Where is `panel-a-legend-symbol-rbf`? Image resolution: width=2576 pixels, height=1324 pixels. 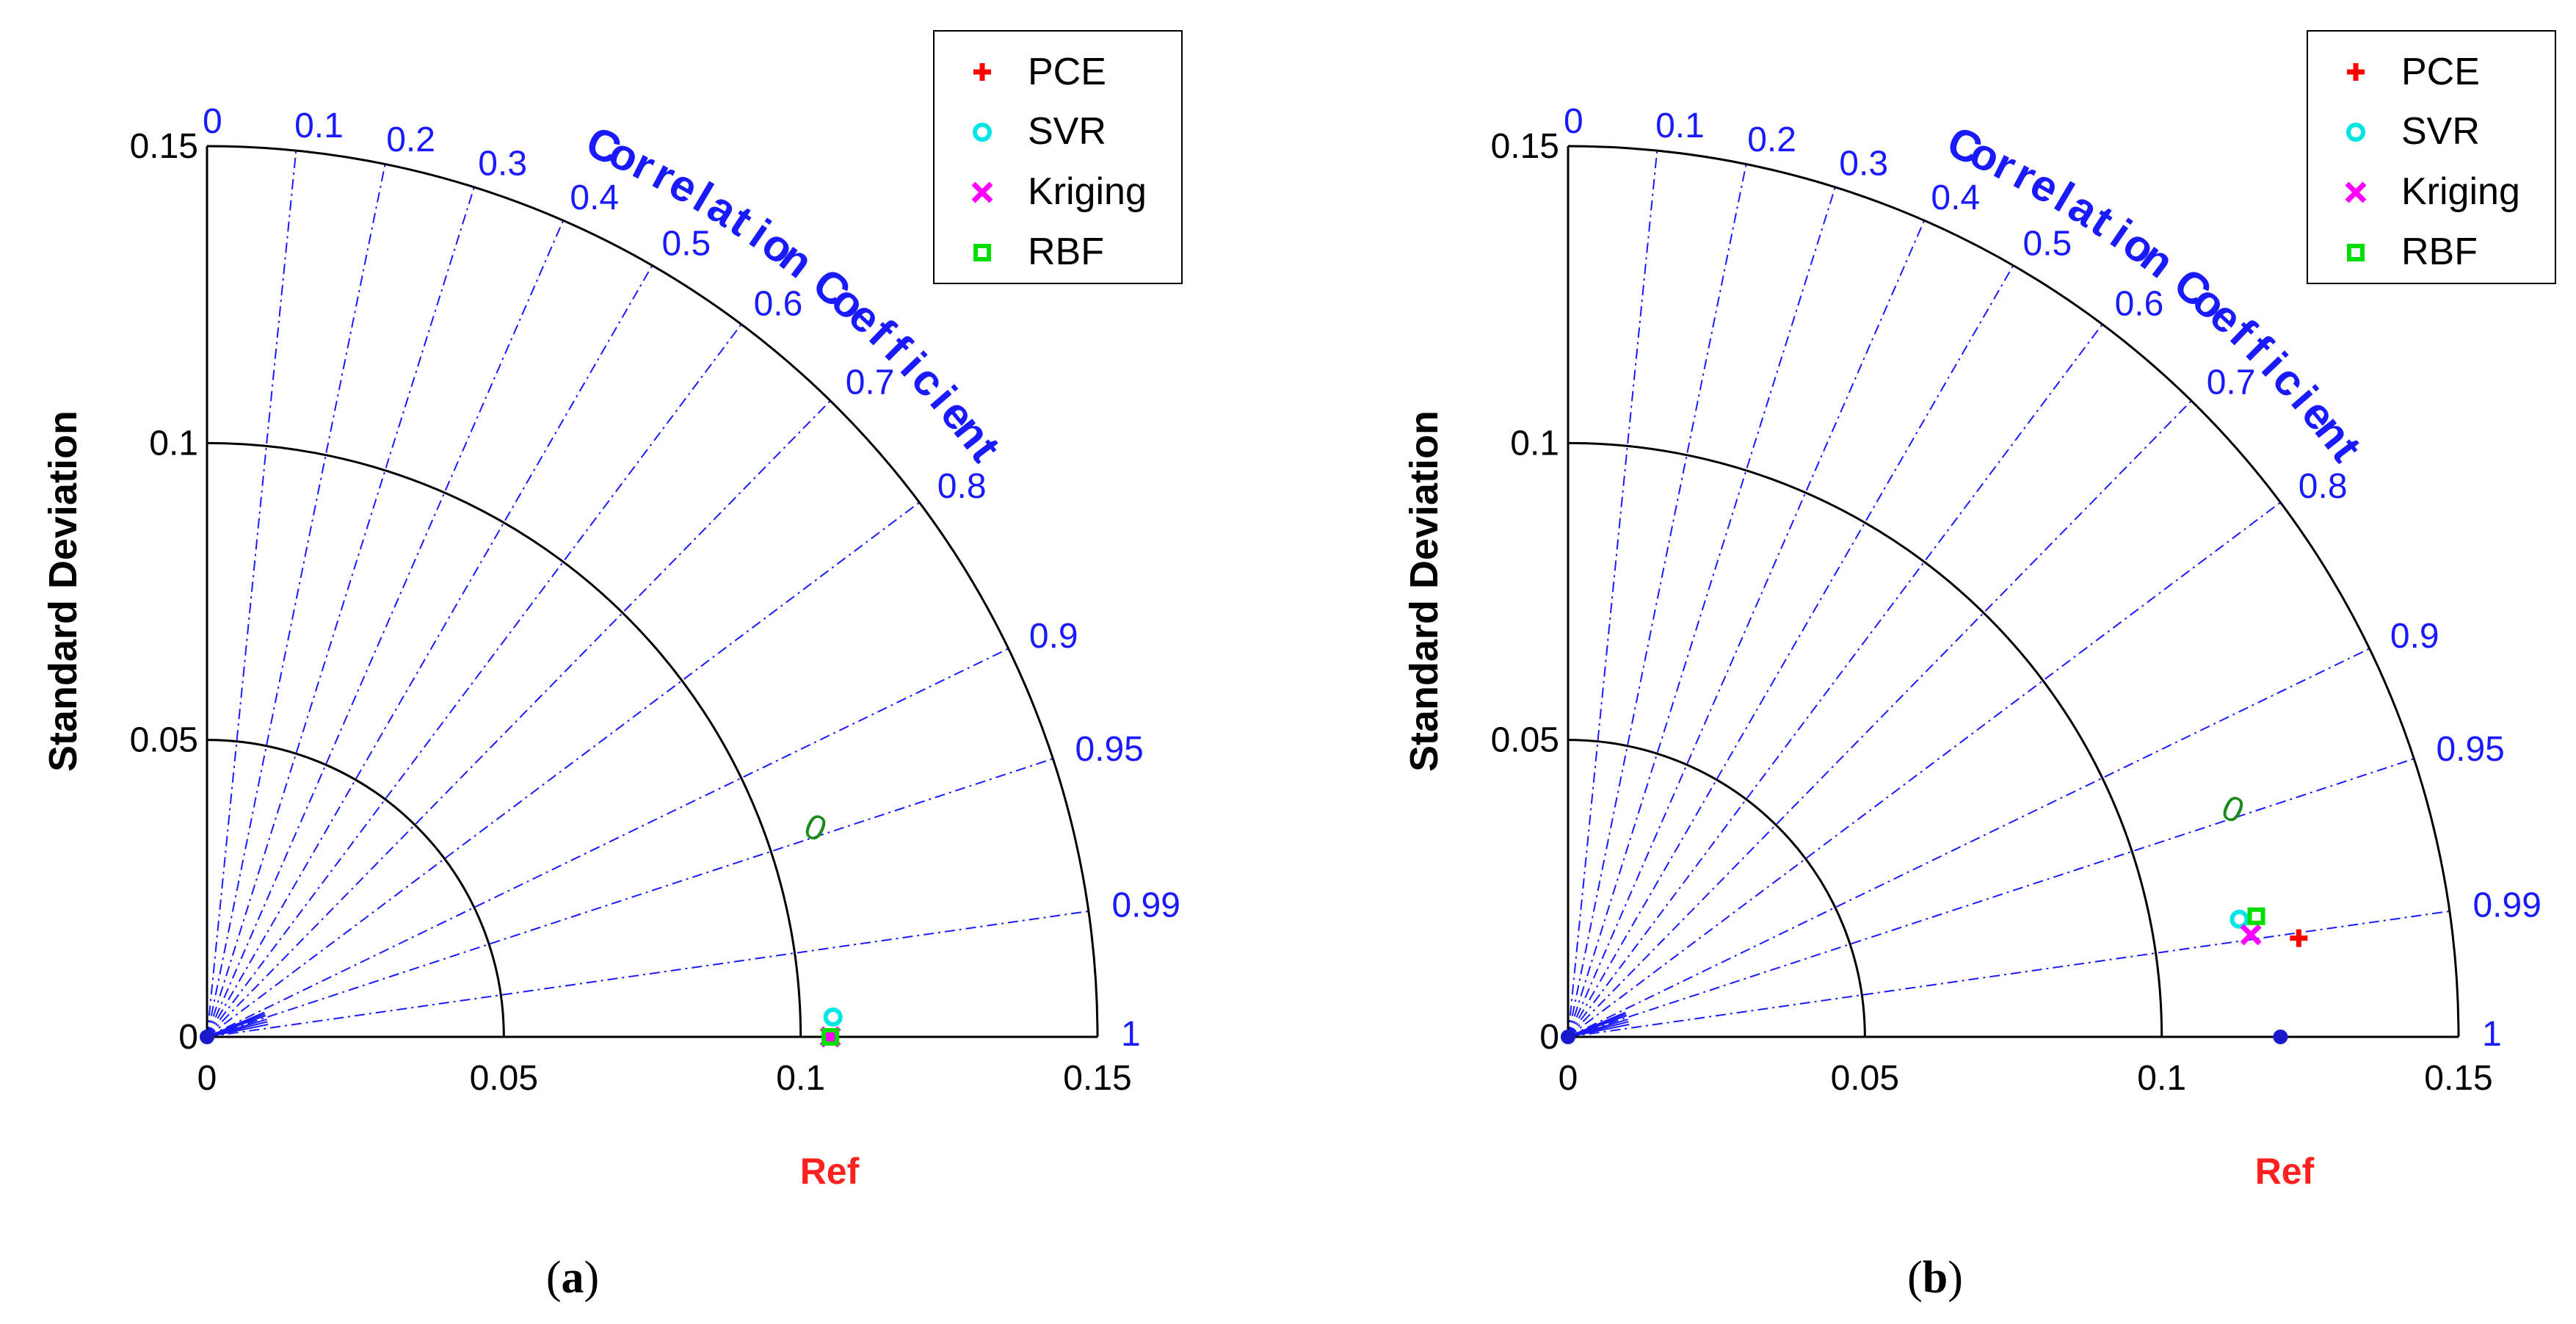 panel-a-legend-symbol-rbf is located at coordinates (982, 253).